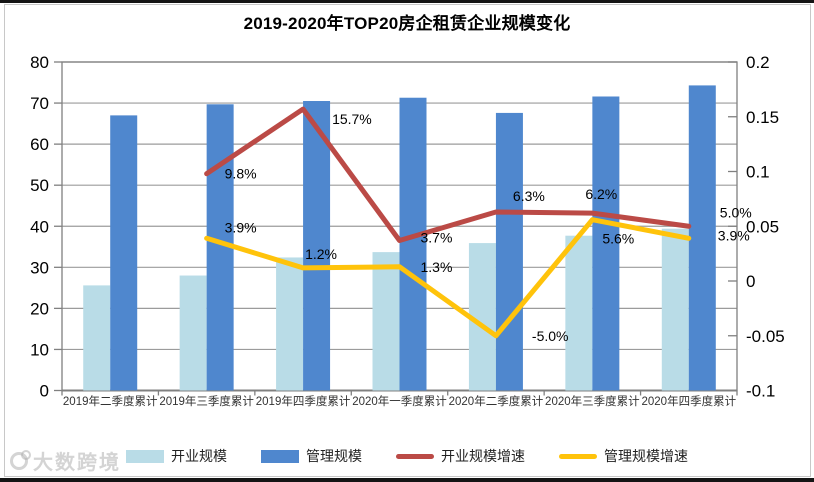 This screenshot has height=482, width=814. What do you see at coordinates (762, 117) in the screenshot?
I see `right-axis-tick-label: 0.15` at bounding box center [762, 117].